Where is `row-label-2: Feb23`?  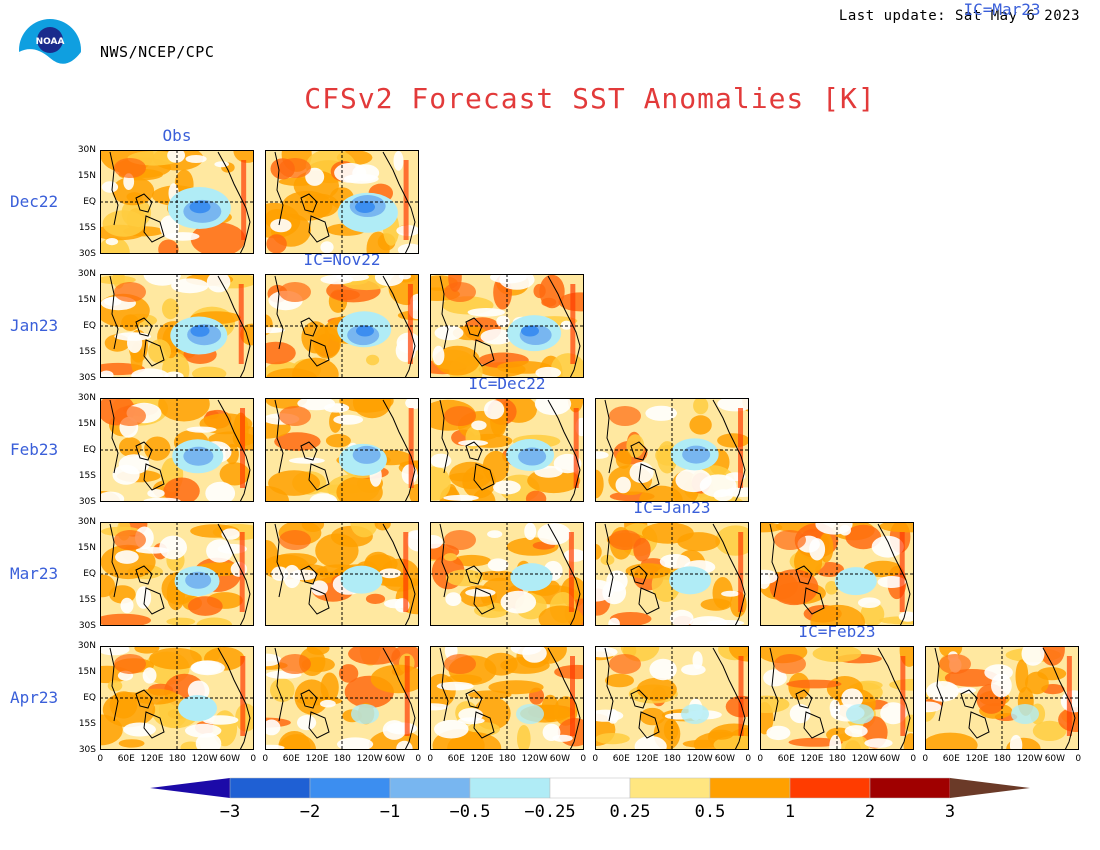 row-label-2: Feb23 is located at coordinates (34, 449).